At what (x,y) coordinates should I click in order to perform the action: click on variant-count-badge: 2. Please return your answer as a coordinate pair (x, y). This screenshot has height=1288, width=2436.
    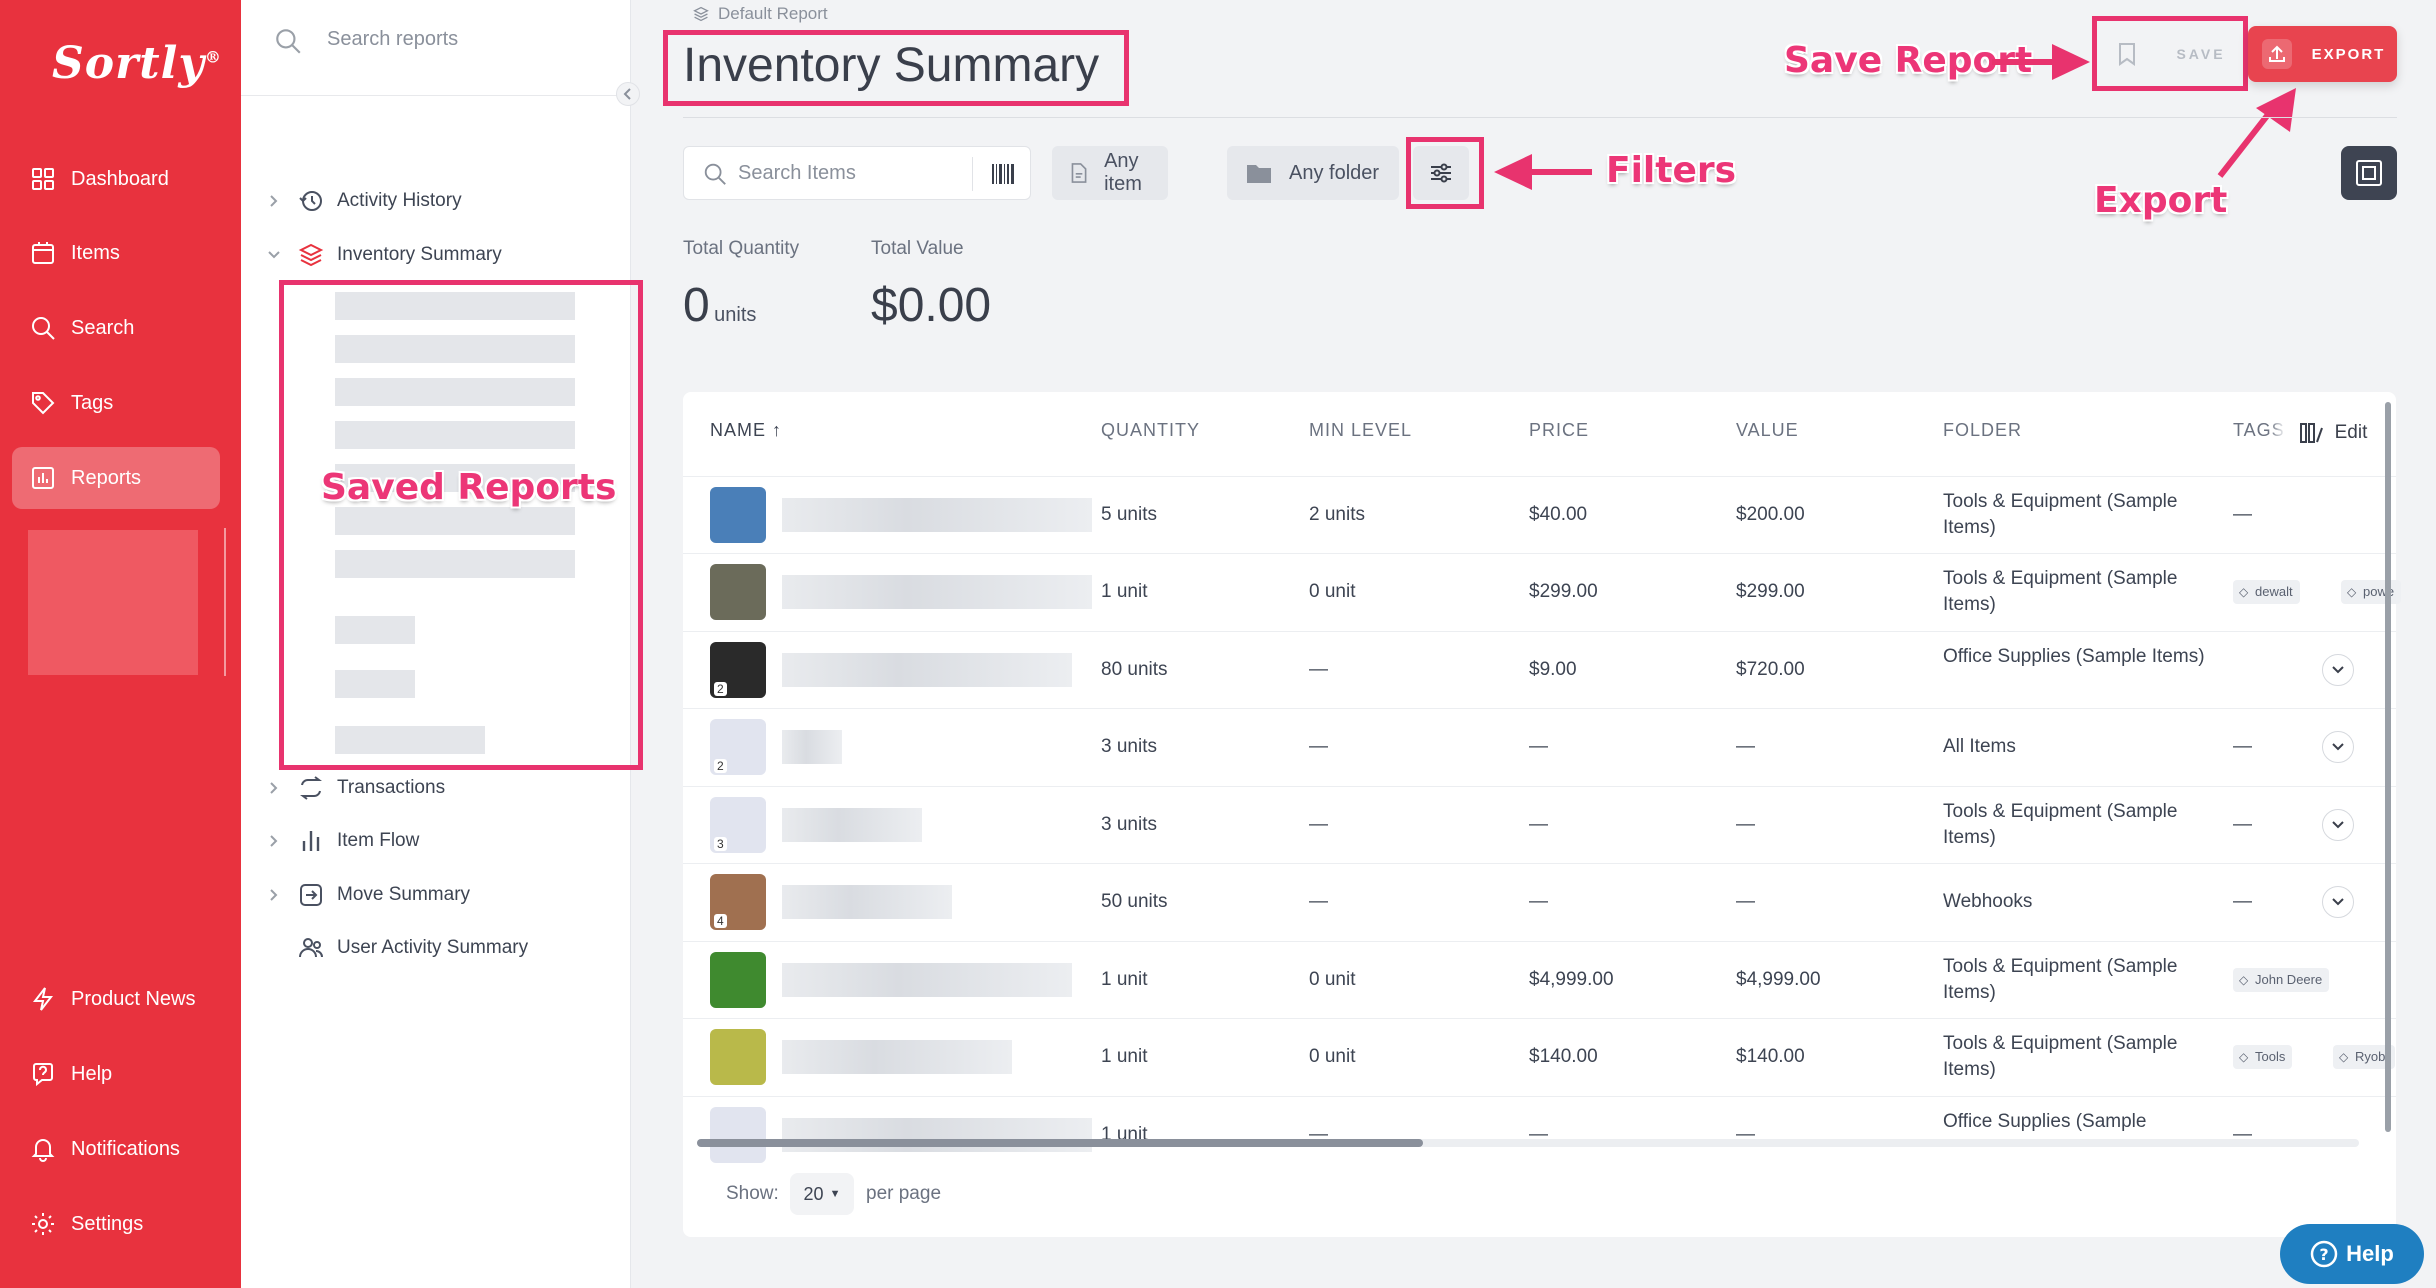
    Looking at the image, I should click on (720, 689).